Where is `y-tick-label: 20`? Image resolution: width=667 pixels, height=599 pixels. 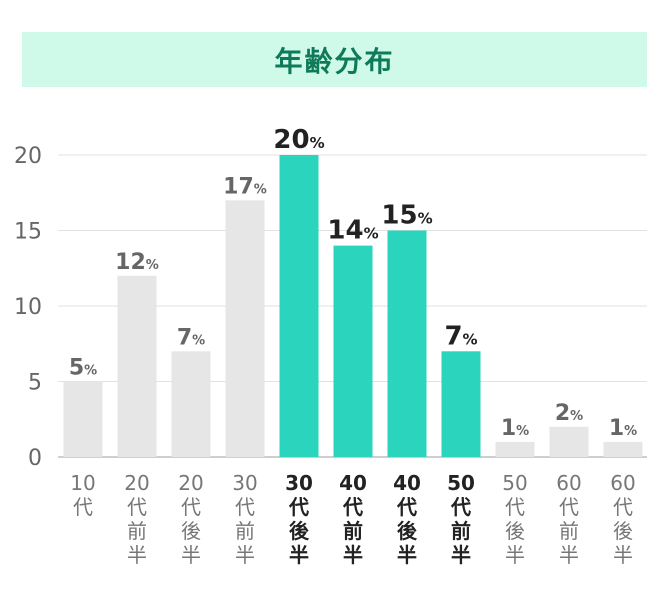
y-tick-label: 20 is located at coordinates (28, 156).